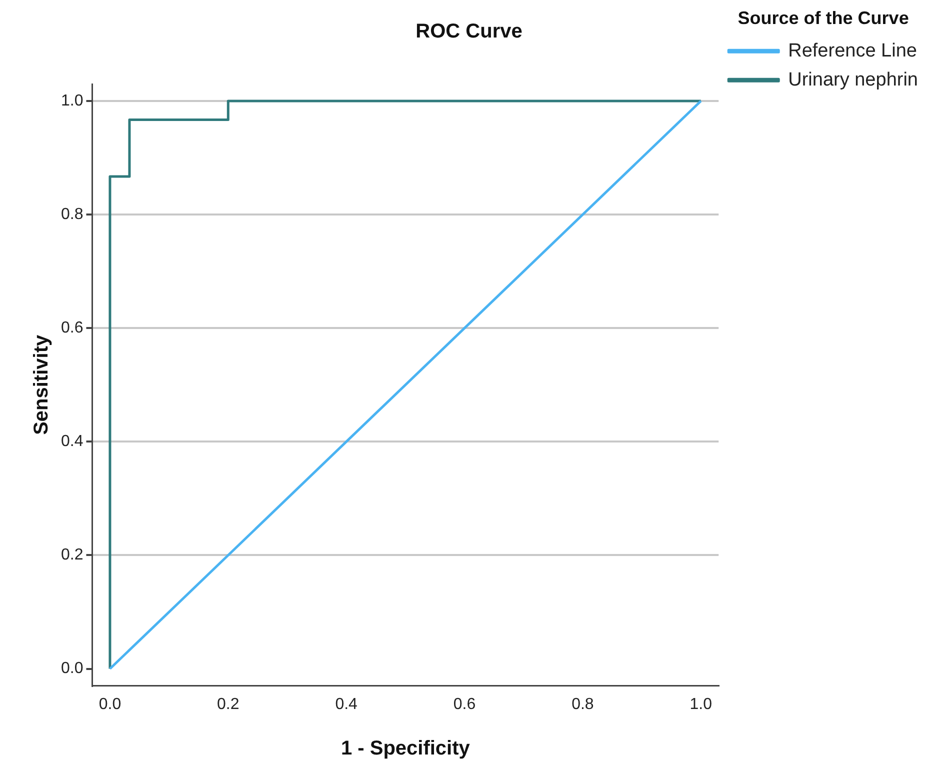 This screenshot has height=775, width=938. I want to click on y-tick-label: 0.2, so click(72, 555).